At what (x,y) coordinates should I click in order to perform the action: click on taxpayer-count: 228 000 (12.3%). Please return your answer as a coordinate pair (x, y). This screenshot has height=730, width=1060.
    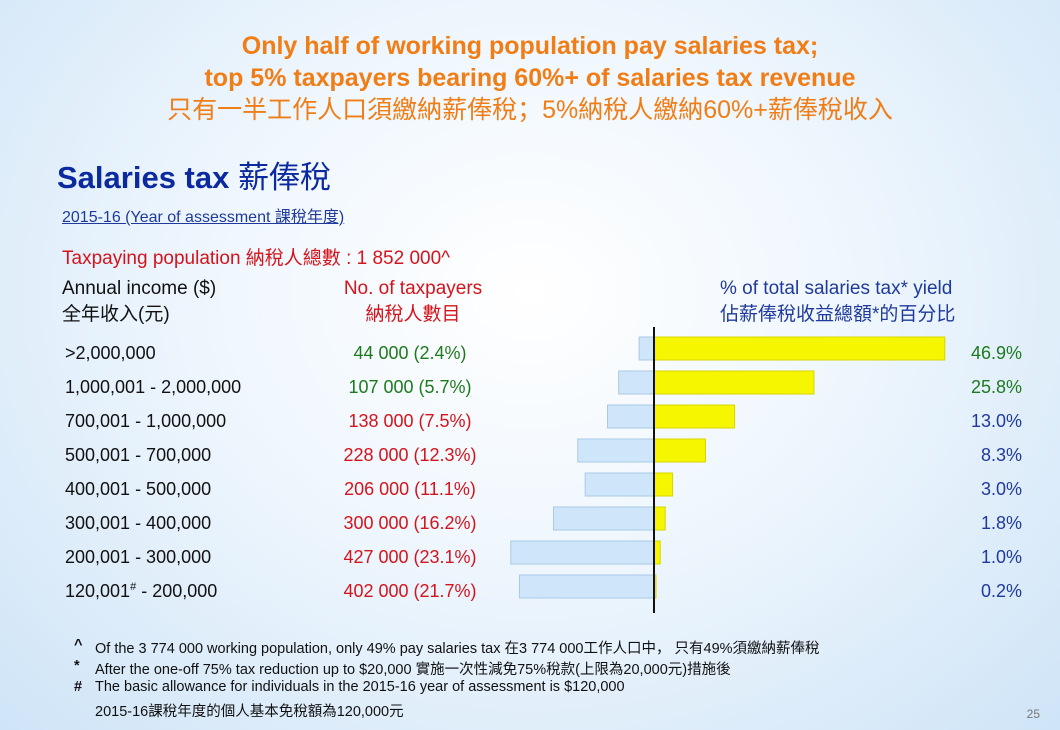
    Looking at the image, I should click on (410, 455).